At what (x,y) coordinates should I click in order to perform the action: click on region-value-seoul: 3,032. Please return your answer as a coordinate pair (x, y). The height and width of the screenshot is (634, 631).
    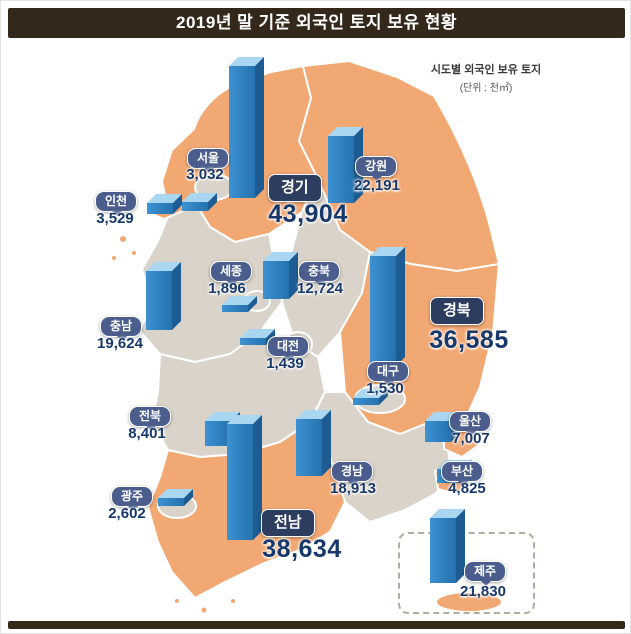
    Looking at the image, I should click on (205, 174).